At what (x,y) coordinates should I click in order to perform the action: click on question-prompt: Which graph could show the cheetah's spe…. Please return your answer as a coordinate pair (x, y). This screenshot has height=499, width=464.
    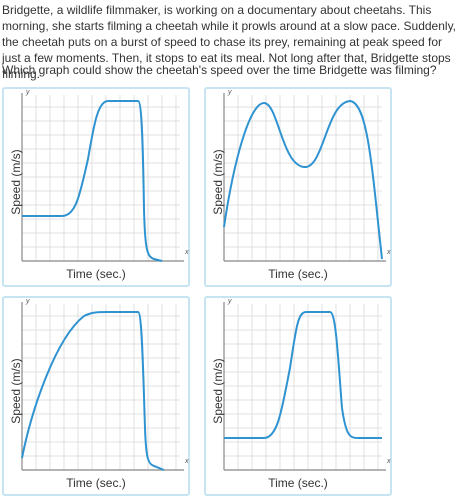
    Looking at the image, I should click on (219, 70).